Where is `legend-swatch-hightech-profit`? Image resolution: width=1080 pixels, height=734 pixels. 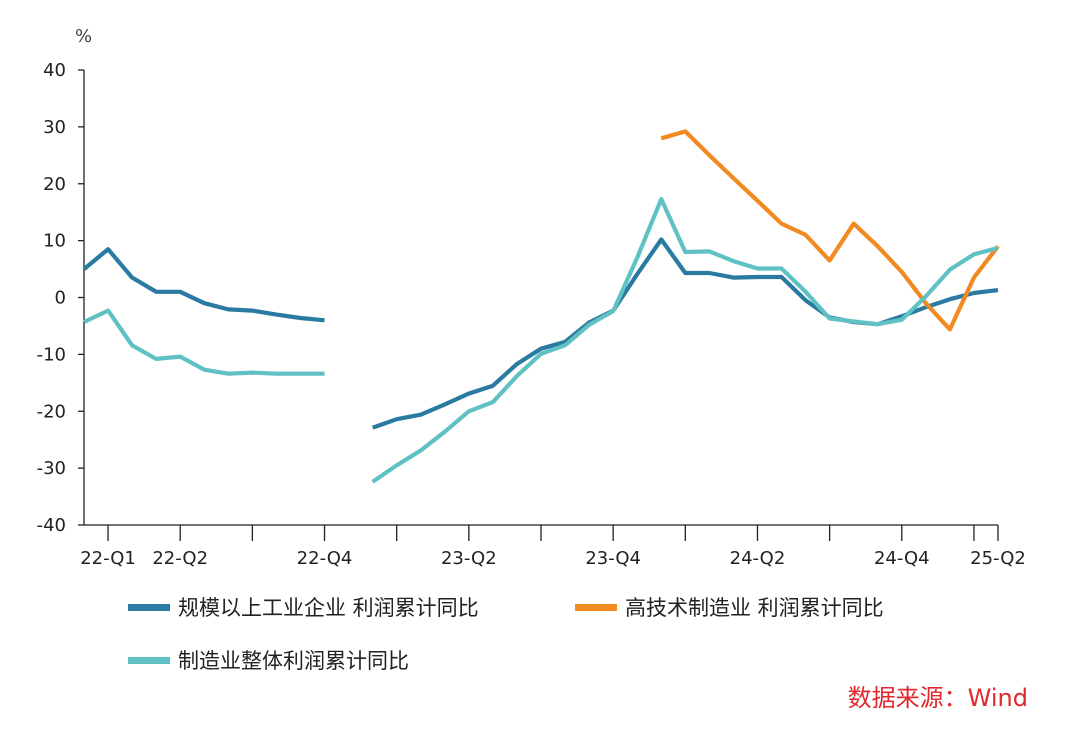 legend-swatch-hightech-profit is located at coordinates (596, 607).